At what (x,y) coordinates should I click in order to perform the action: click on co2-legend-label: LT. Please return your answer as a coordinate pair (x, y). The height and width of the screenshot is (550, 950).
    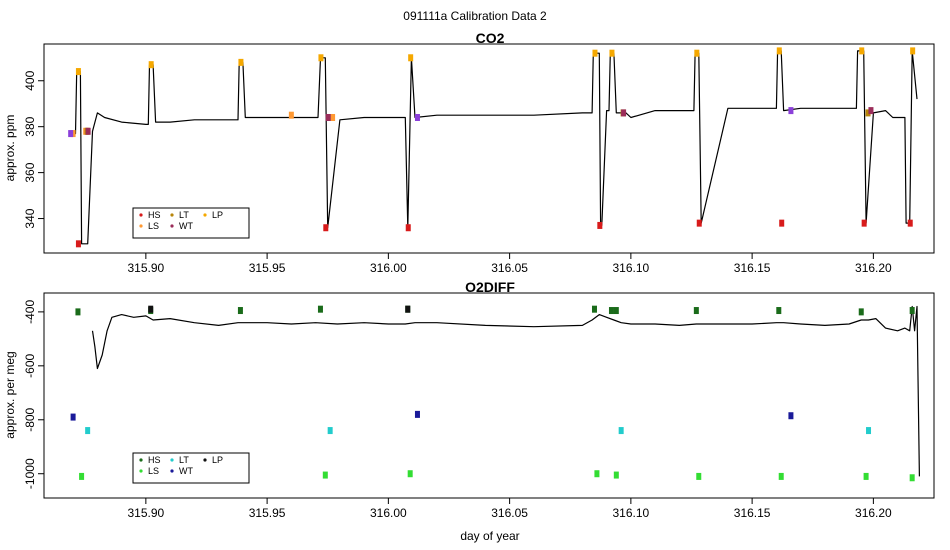
    Looking at the image, I should click on (184, 215).